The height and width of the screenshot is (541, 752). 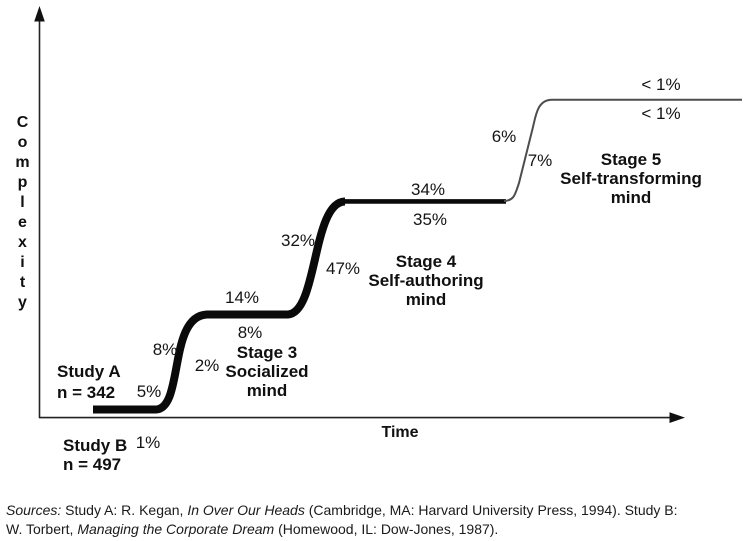 I want to click on y-axis-label: Complexity, so click(x=22, y=214).